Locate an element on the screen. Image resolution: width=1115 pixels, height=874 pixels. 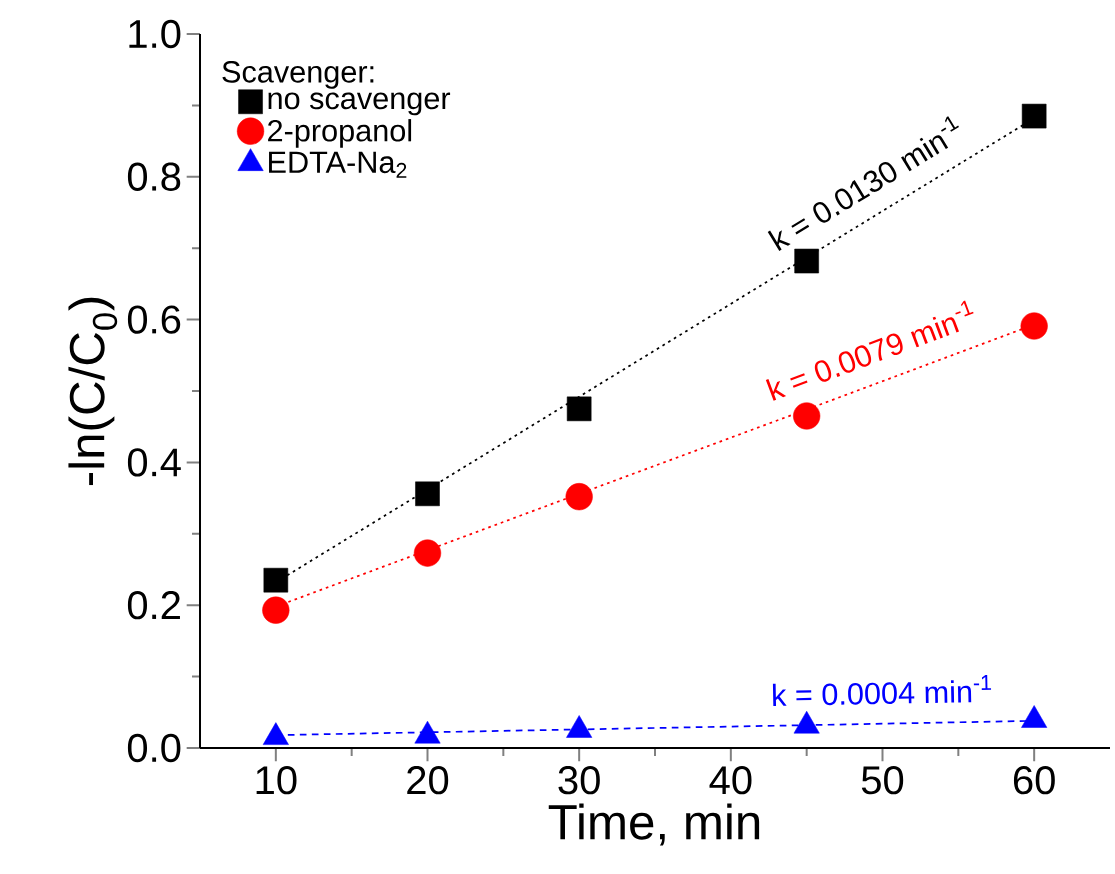
x-tick-label: 50 is located at coordinates (882, 780).